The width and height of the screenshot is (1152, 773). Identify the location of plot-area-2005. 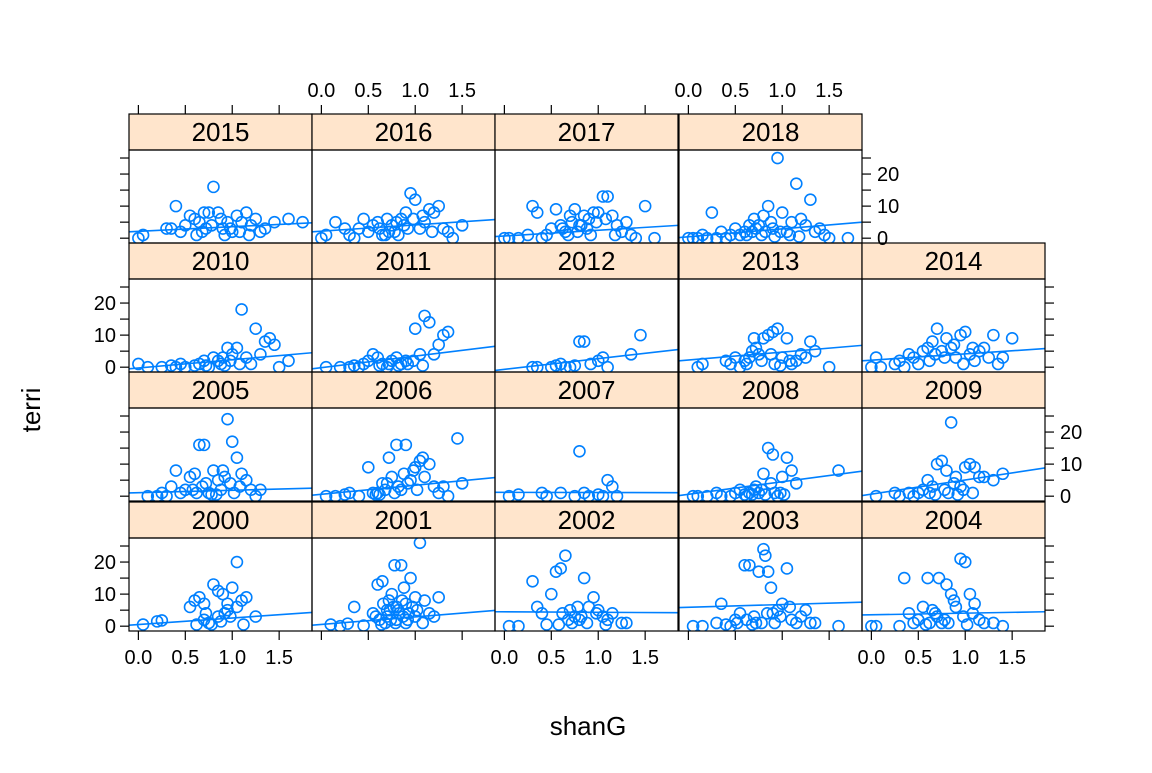
(220, 458).